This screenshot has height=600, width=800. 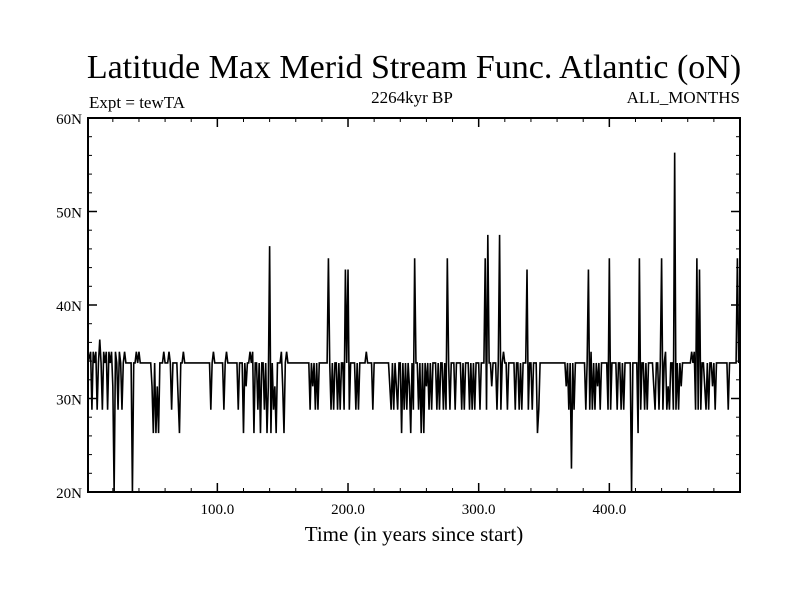 I want to click on period-label: 2264kyr BP, so click(x=412, y=97).